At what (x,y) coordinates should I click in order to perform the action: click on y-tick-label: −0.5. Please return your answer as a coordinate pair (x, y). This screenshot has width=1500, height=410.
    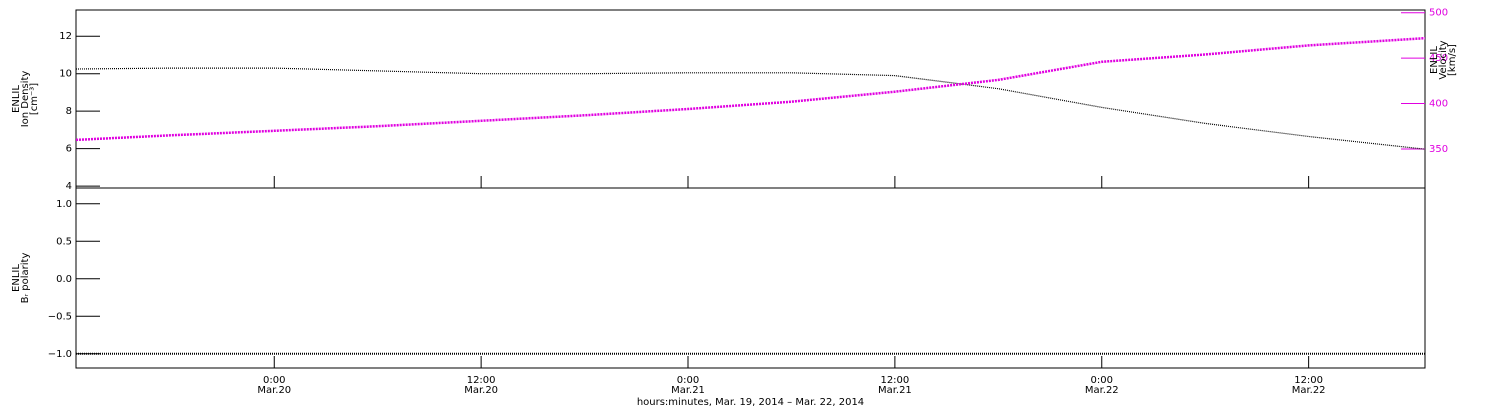
    Looking at the image, I should click on (60, 316).